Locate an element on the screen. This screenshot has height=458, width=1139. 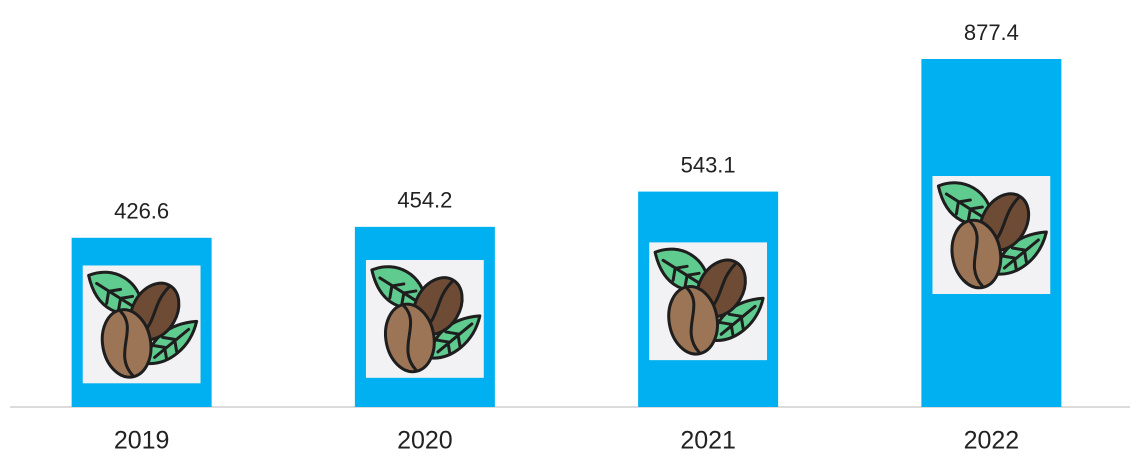
x-tick-label: 2021 is located at coordinates (708, 441).